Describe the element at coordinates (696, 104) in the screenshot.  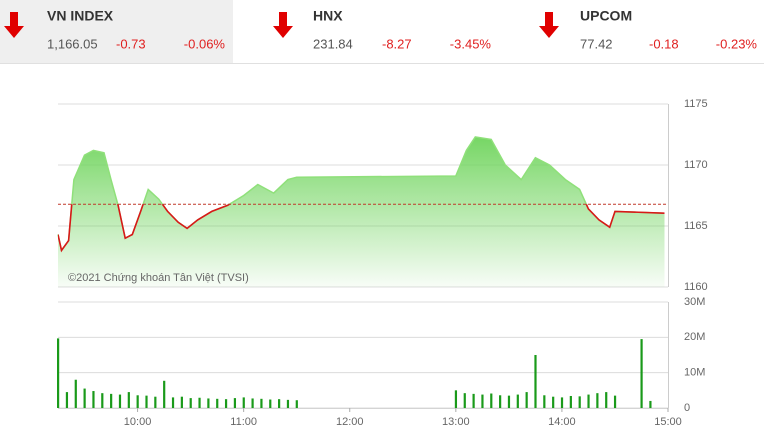
I see `y-tick-label: 1175` at that location.